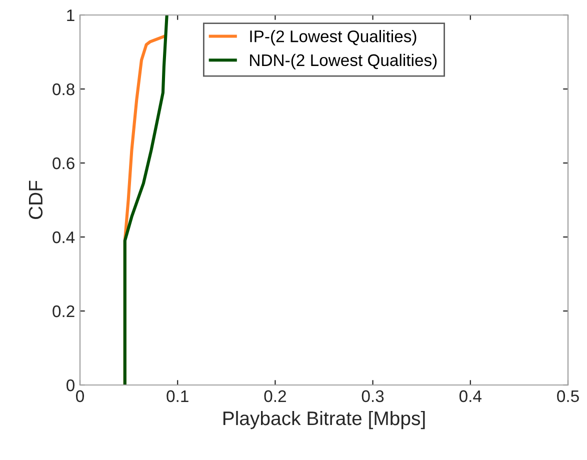 The width and height of the screenshot is (587, 460). What do you see at coordinates (275, 396) in the screenshot?
I see `x-tick-label: 0.2` at bounding box center [275, 396].